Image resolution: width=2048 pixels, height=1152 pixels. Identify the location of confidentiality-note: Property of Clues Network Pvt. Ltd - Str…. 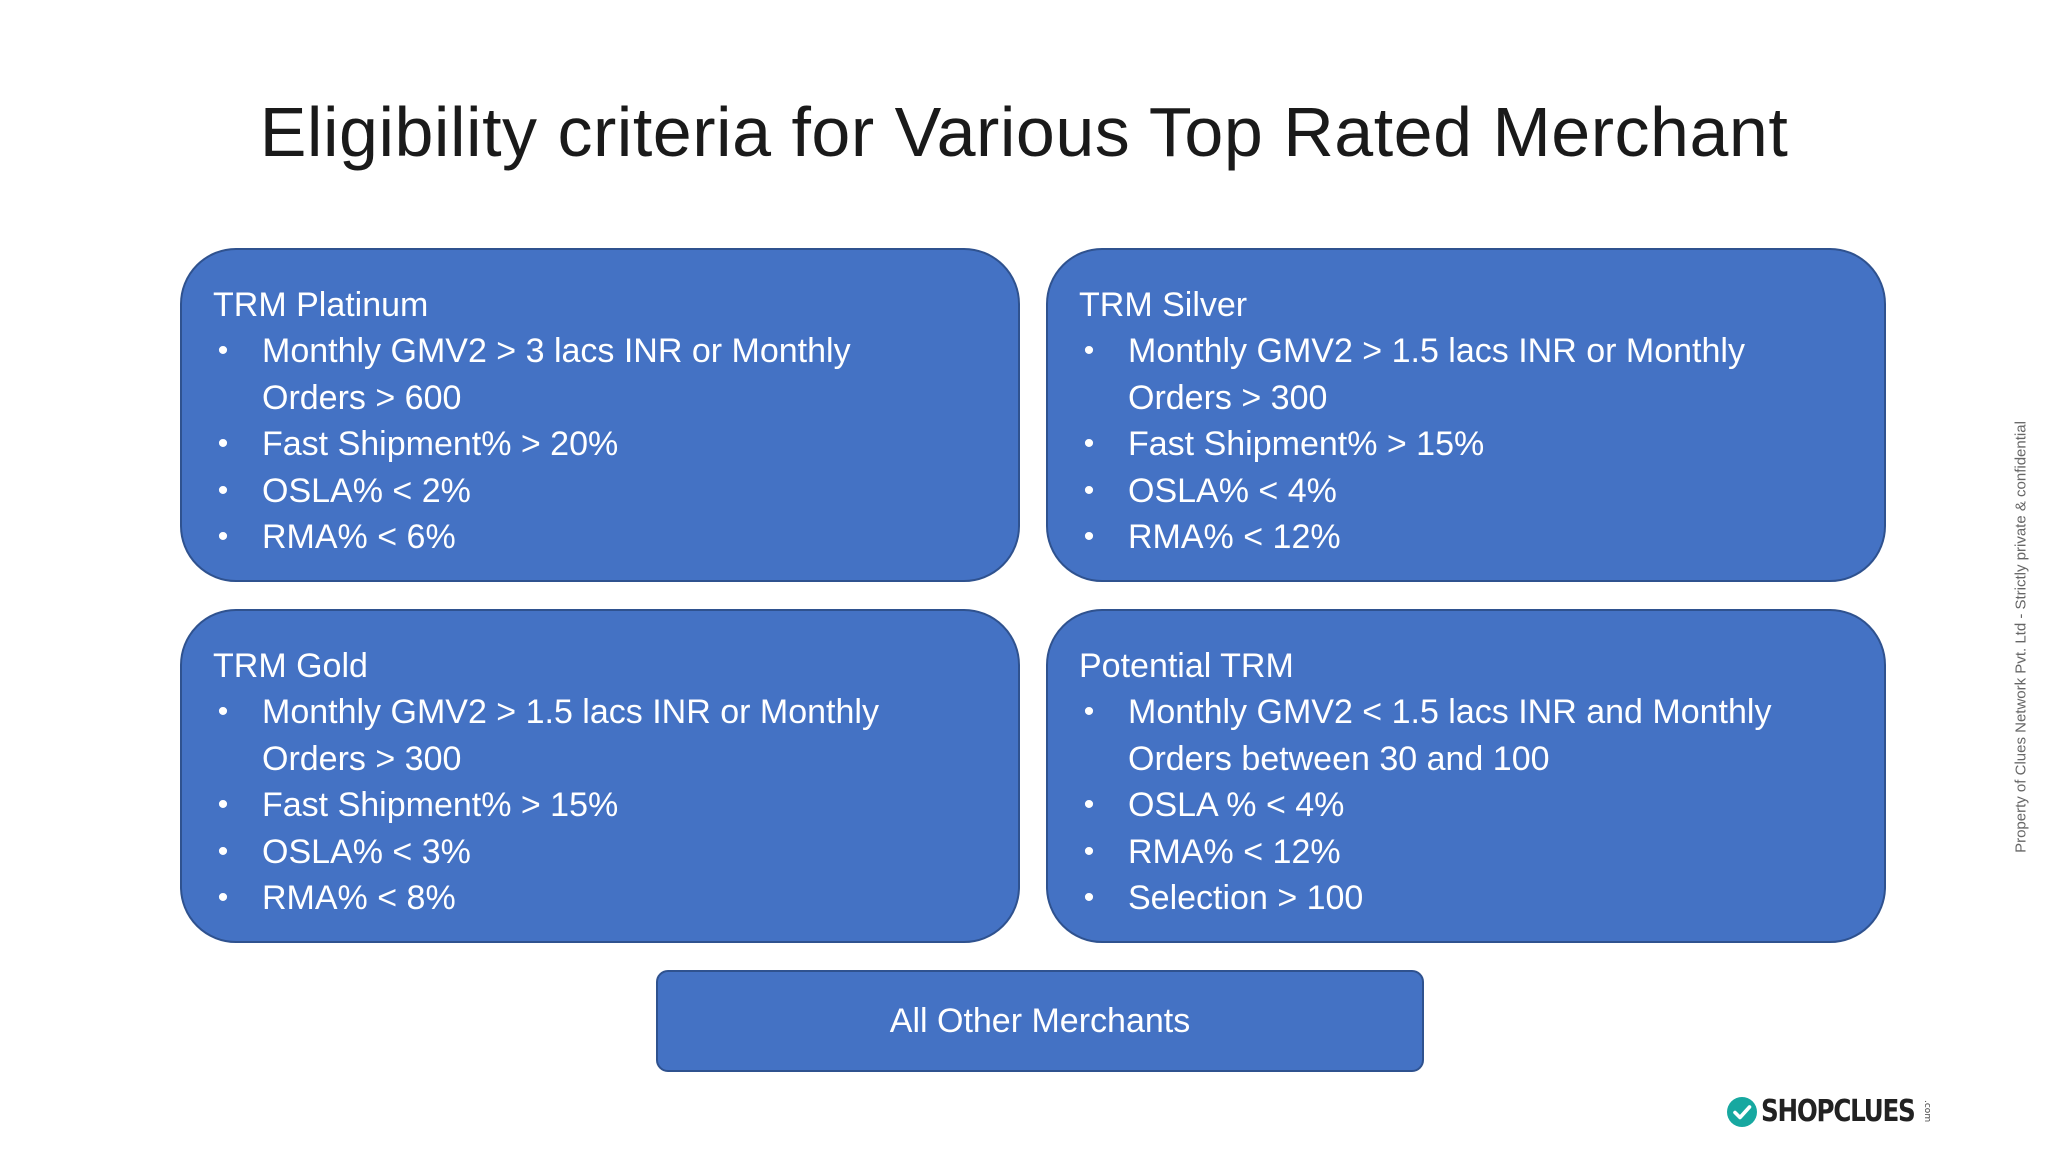
(2021, 637).